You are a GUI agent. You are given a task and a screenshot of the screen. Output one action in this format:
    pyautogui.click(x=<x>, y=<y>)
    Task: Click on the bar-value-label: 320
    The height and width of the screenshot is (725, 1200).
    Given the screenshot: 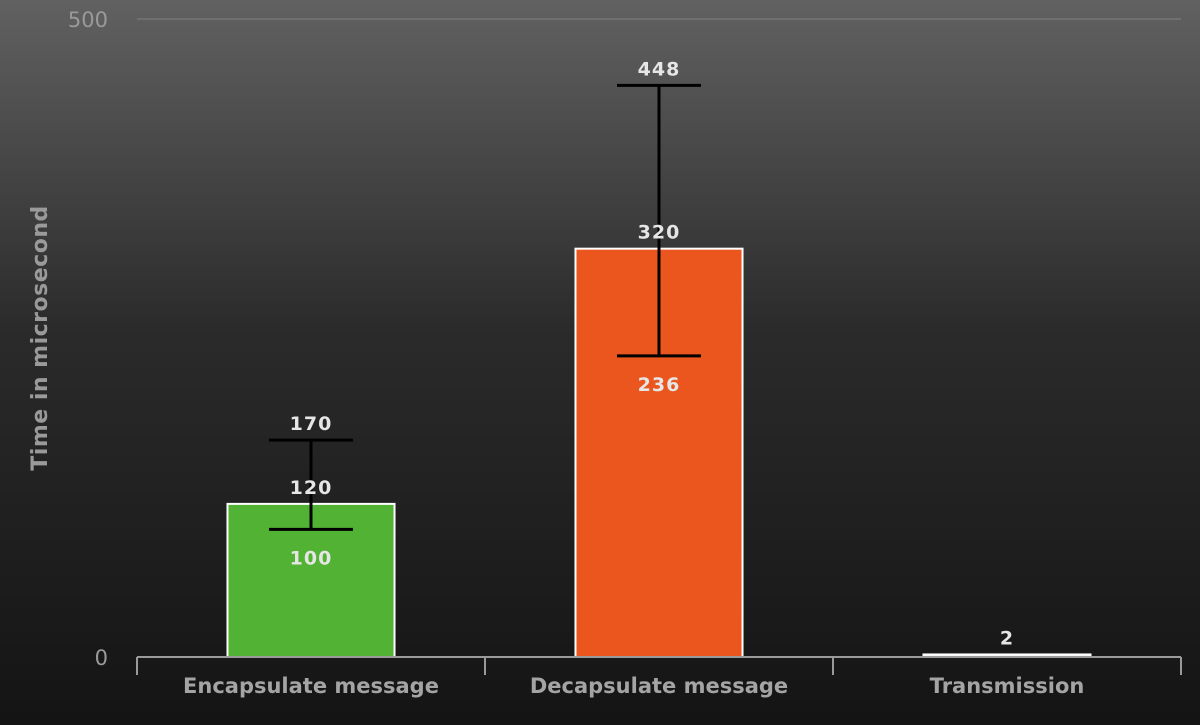 What is the action you would take?
    pyautogui.click(x=659, y=233)
    